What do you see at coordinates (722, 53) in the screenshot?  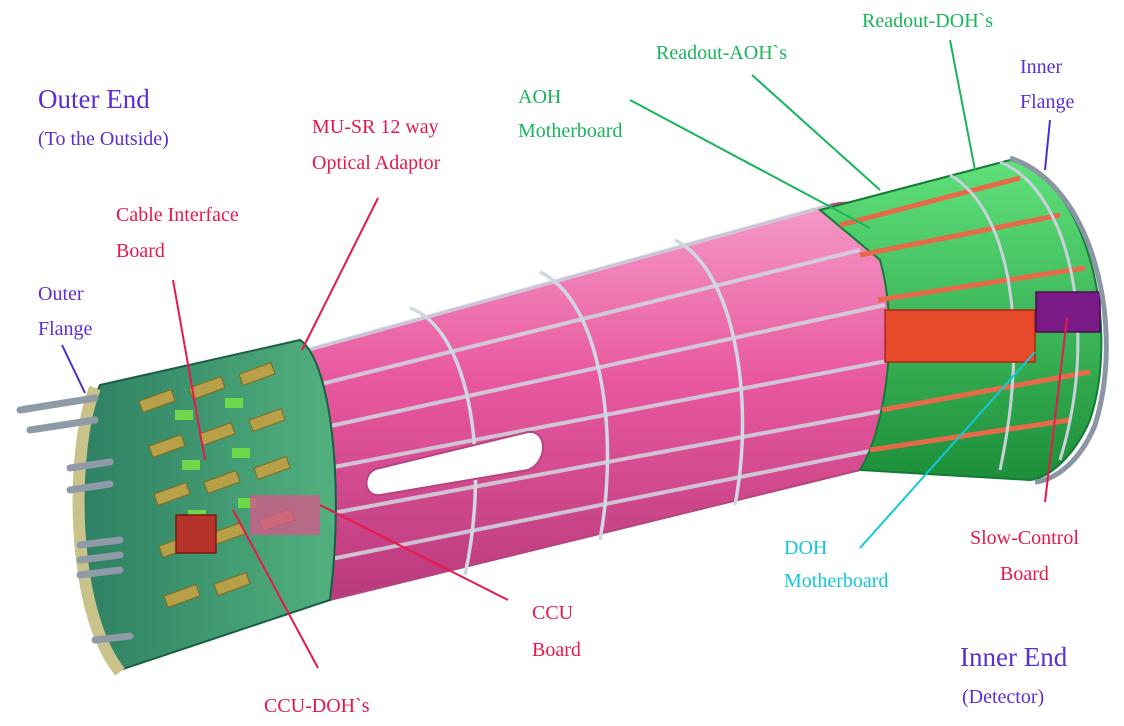 I see `readout-aoh-label: Readout-AOH`s` at bounding box center [722, 53].